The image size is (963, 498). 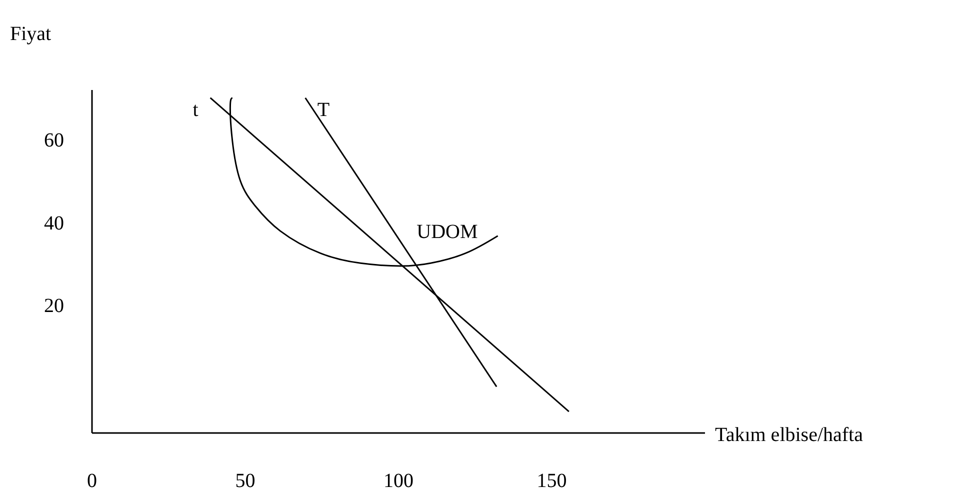 What do you see at coordinates (92, 481) in the screenshot?
I see `x-tick-label: 0` at bounding box center [92, 481].